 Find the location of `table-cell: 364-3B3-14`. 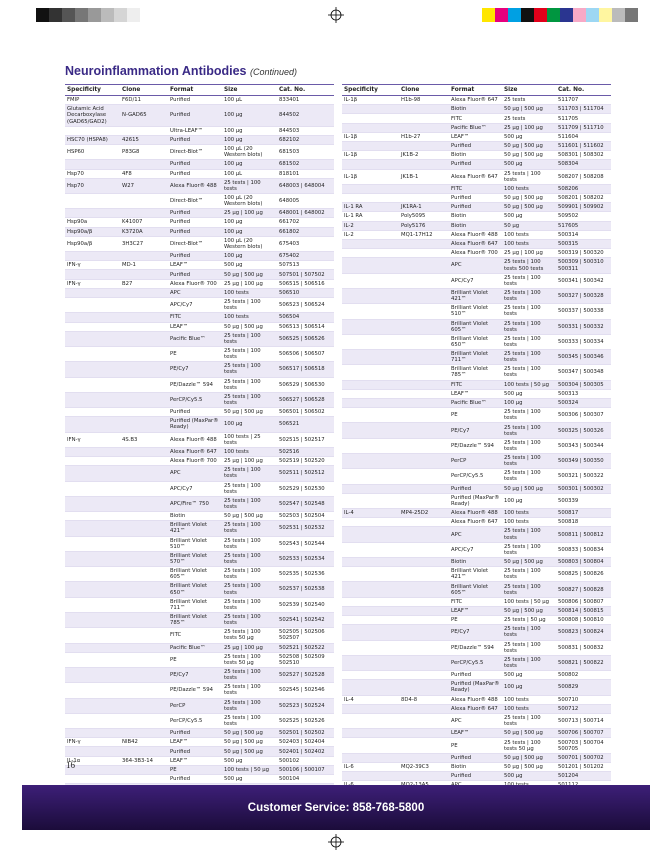

table-cell: 364-3B3-14 is located at coordinates (144, 761).